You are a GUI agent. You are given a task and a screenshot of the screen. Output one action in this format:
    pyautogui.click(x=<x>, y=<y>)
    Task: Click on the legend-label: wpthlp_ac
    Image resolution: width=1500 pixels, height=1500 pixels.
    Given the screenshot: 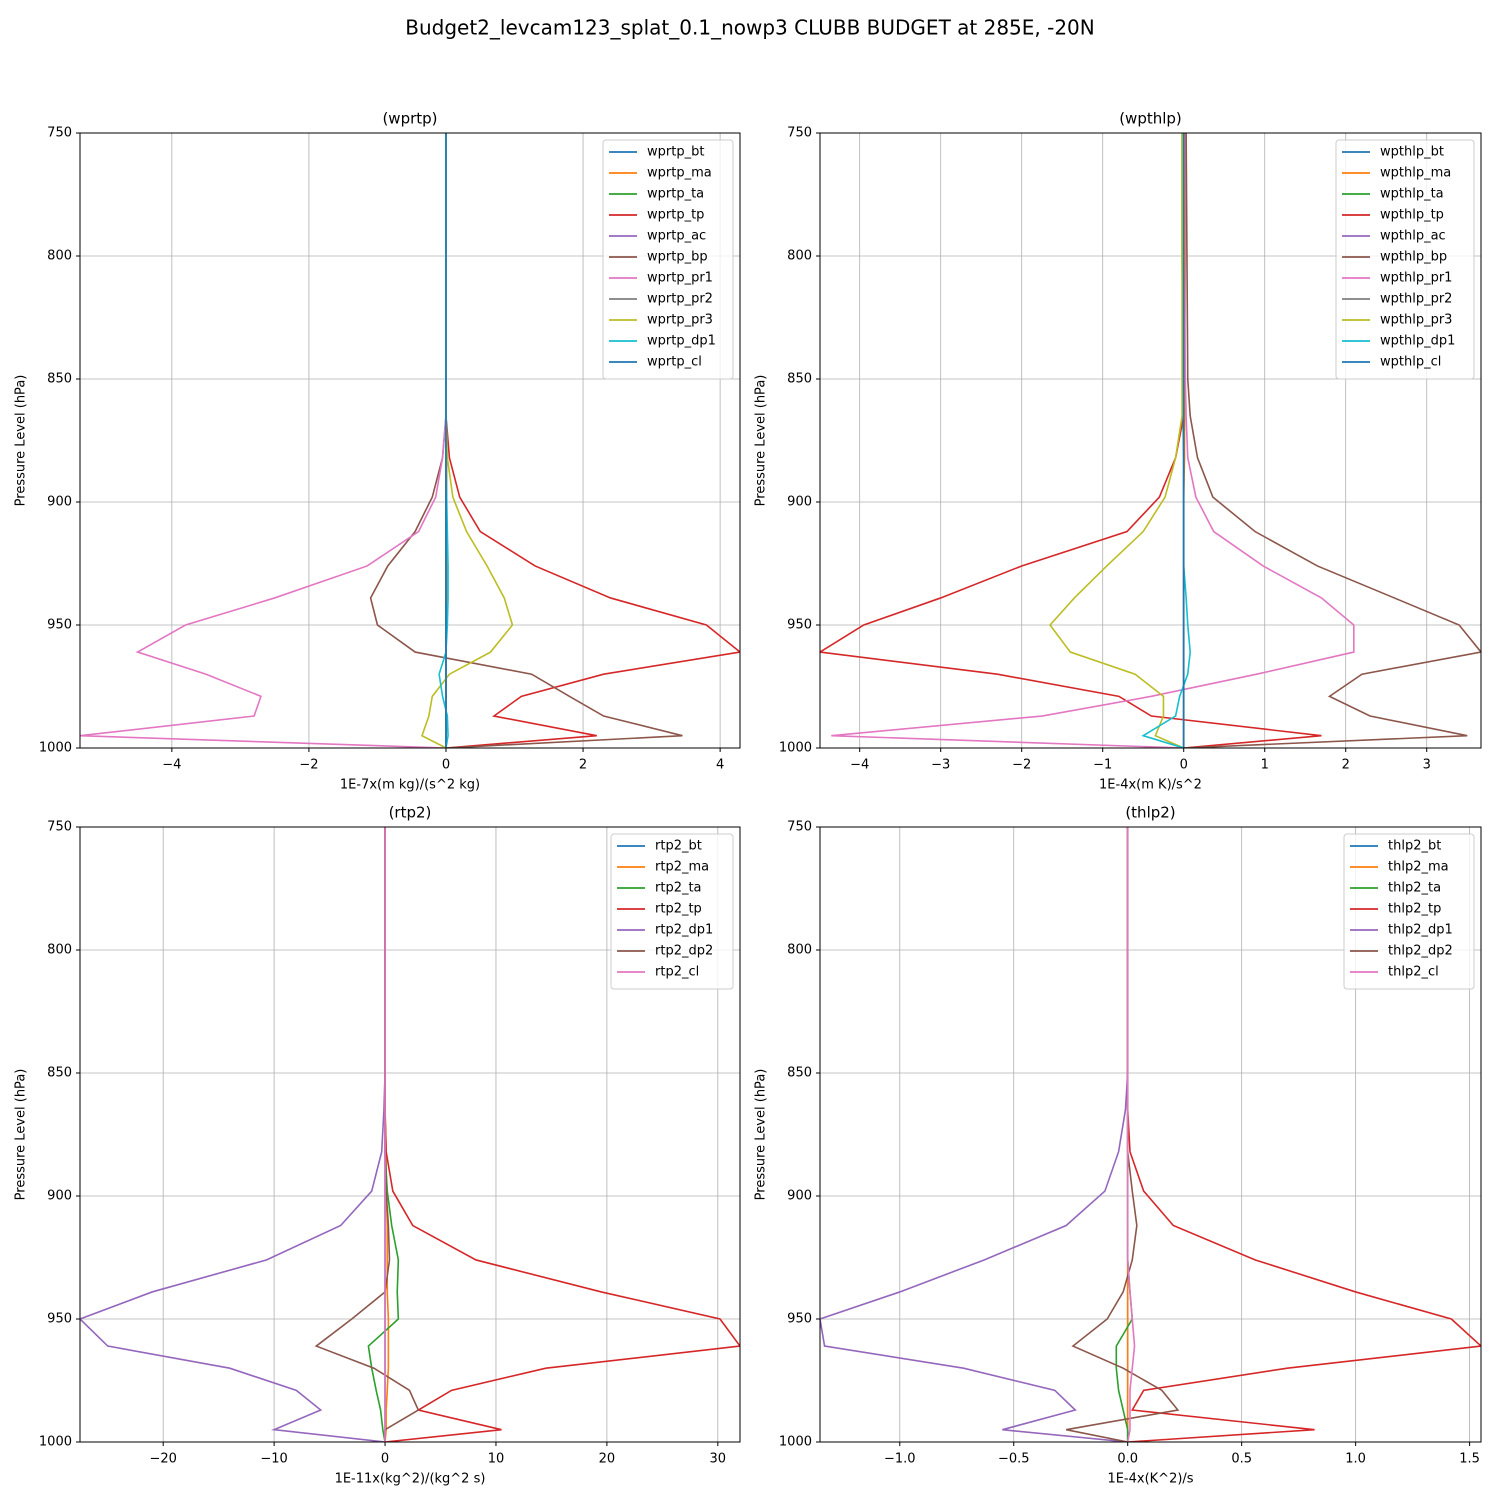 What is the action you would take?
    pyautogui.click(x=1413, y=236)
    